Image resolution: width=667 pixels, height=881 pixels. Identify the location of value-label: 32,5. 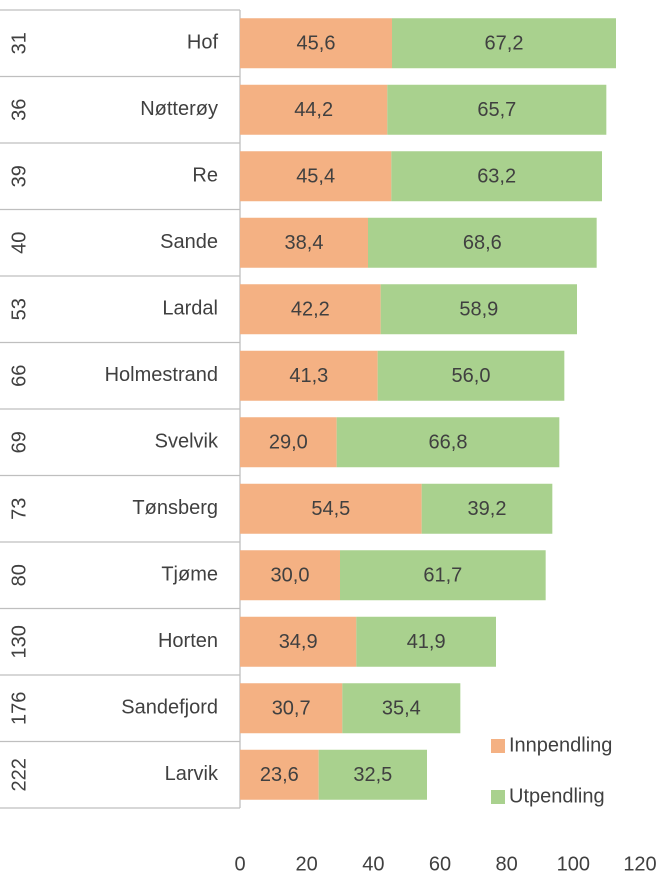
(372, 775).